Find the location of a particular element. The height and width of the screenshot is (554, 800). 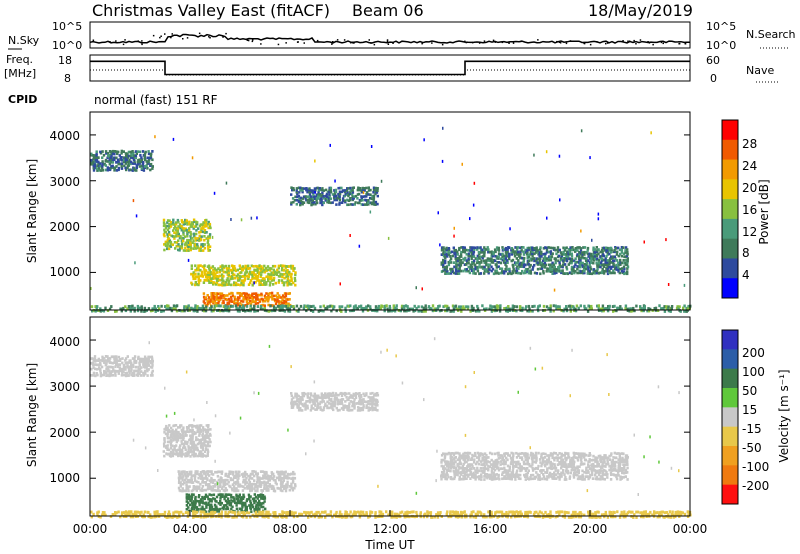

noise-panel: N.Sky 10^5 10^0 10^5 10^0 N.Search is located at coordinates (402, 36).